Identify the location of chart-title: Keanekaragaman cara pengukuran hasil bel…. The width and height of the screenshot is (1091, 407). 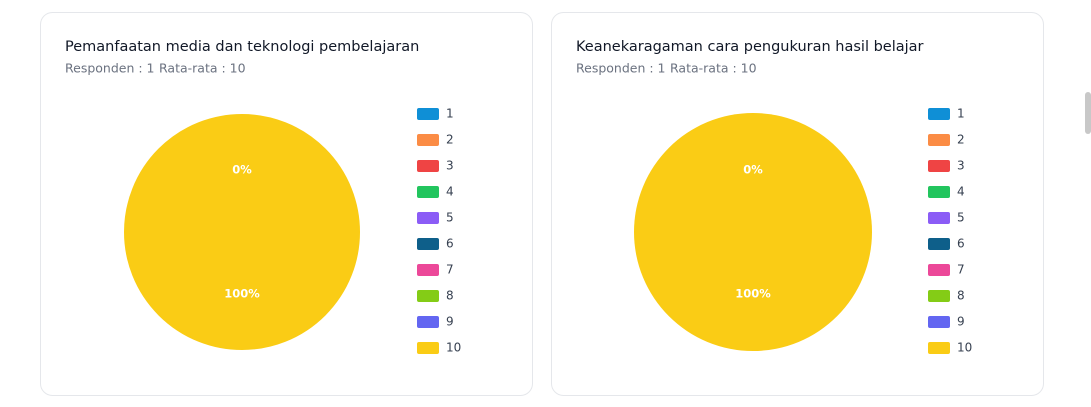
(750, 47).